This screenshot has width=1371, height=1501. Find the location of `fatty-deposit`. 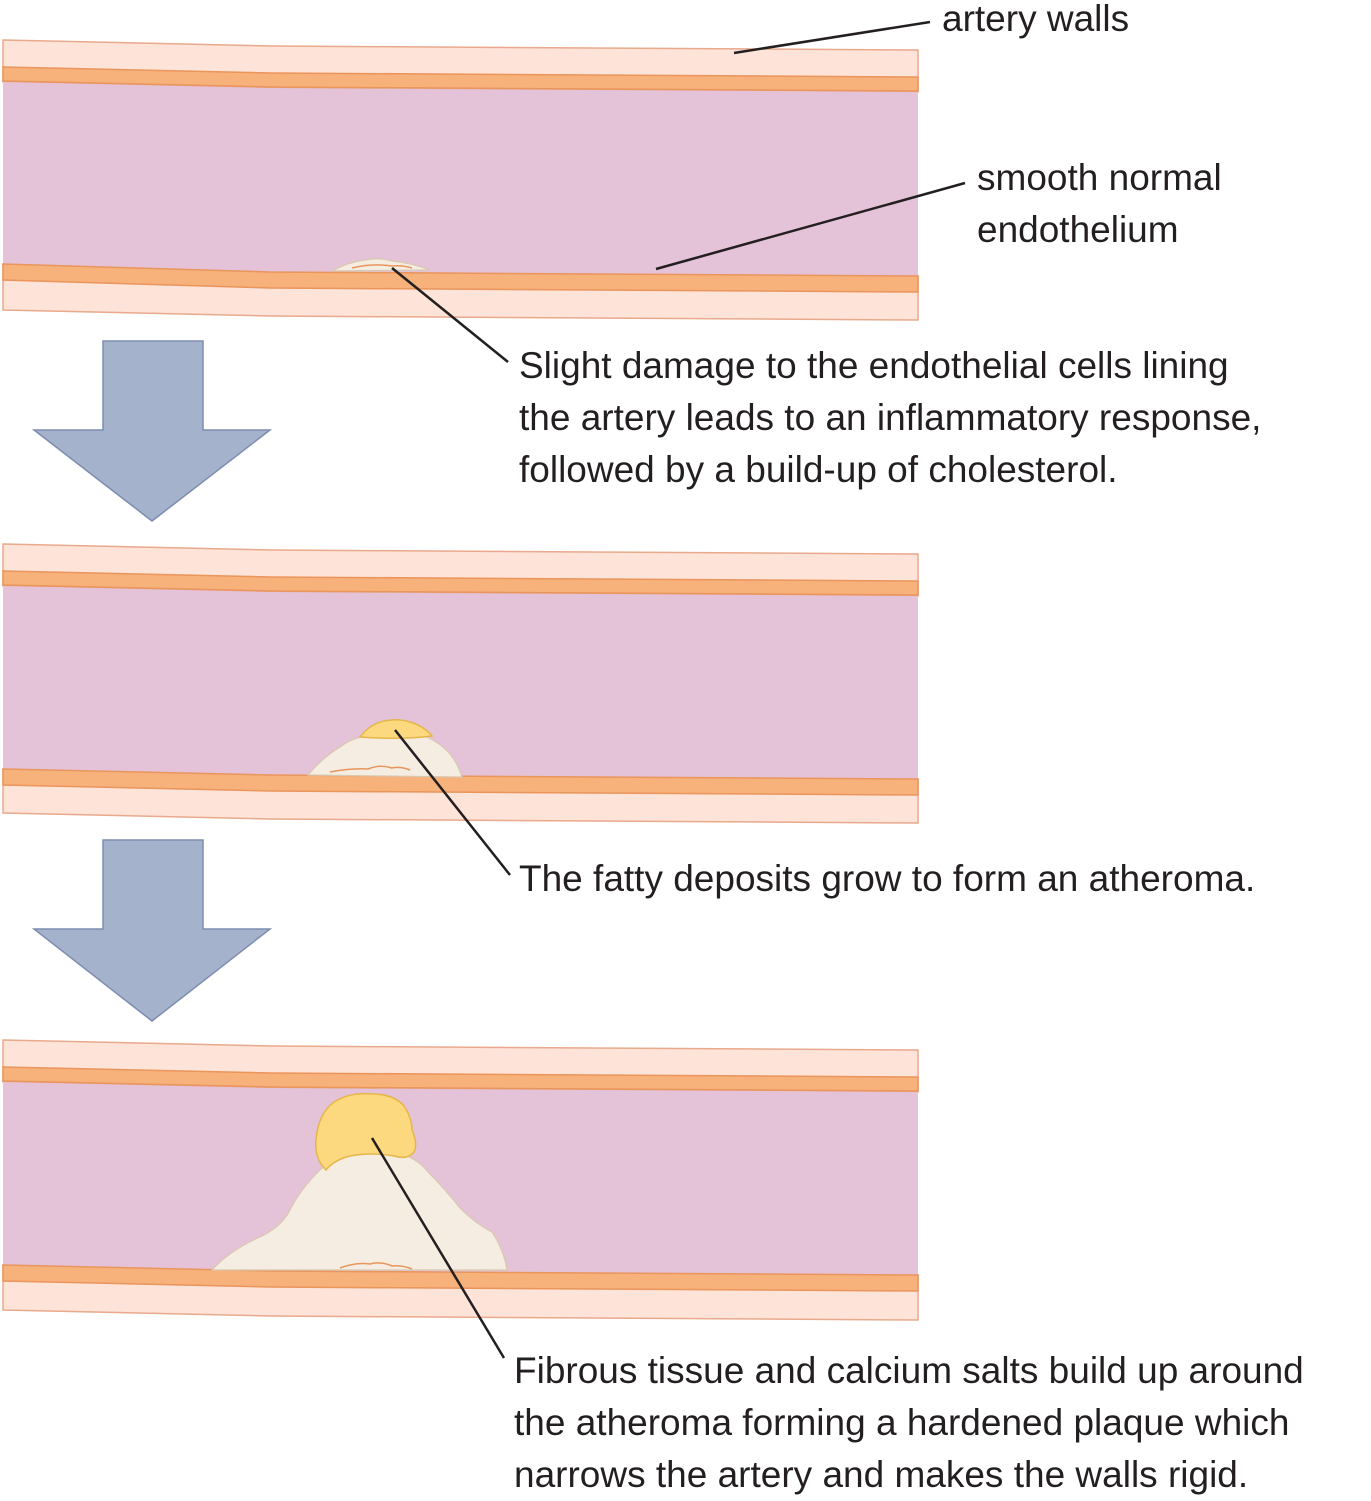

fatty-deposit is located at coordinates (396, 729).